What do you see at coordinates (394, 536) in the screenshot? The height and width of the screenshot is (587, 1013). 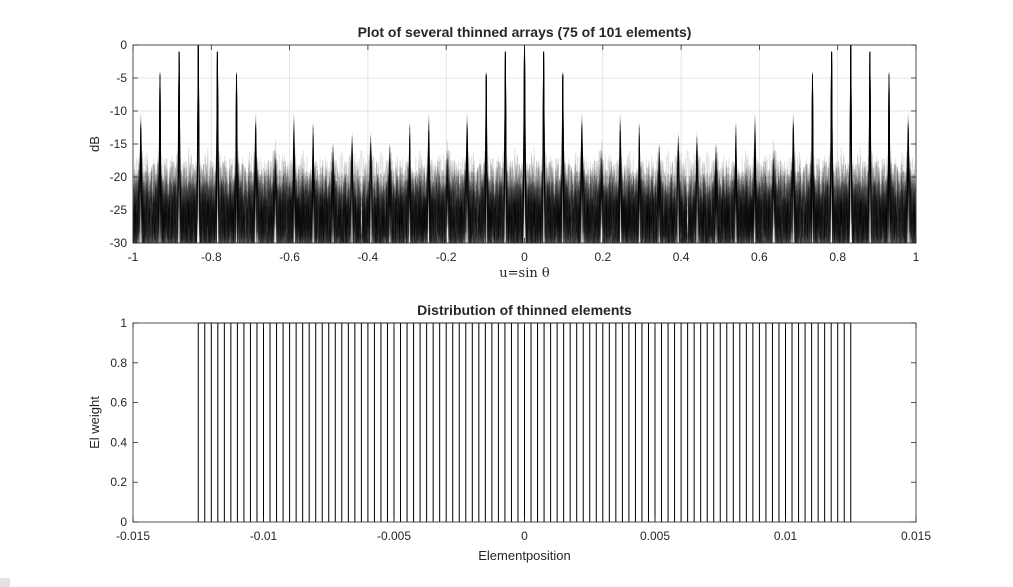 I see `x-tick-label: -0.005` at bounding box center [394, 536].